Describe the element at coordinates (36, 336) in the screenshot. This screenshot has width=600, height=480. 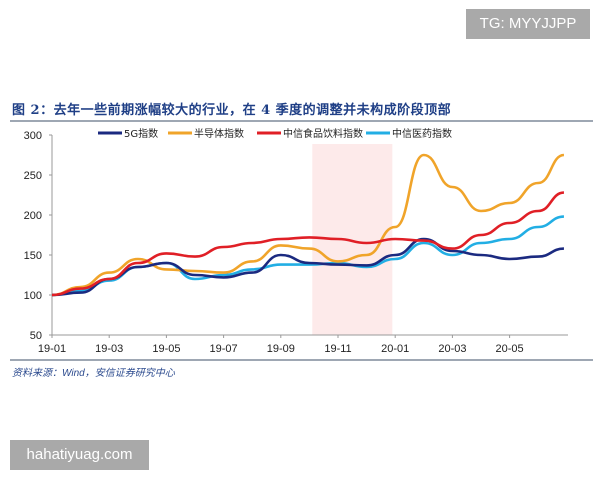
I see `y-tick-label: 50` at that location.